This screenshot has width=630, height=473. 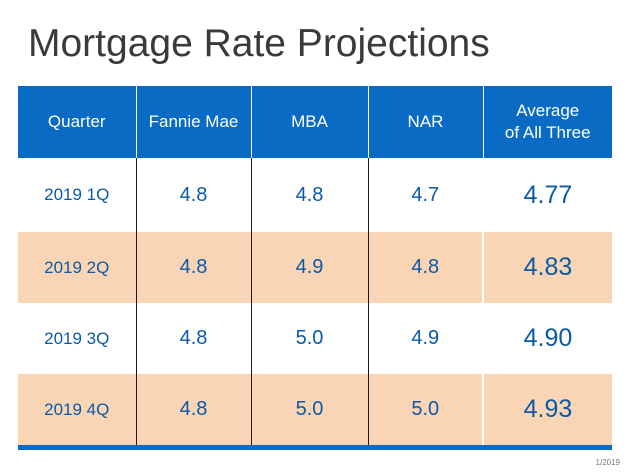 What do you see at coordinates (547, 267) in the screenshot?
I see `cell-average: 4.83` at bounding box center [547, 267].